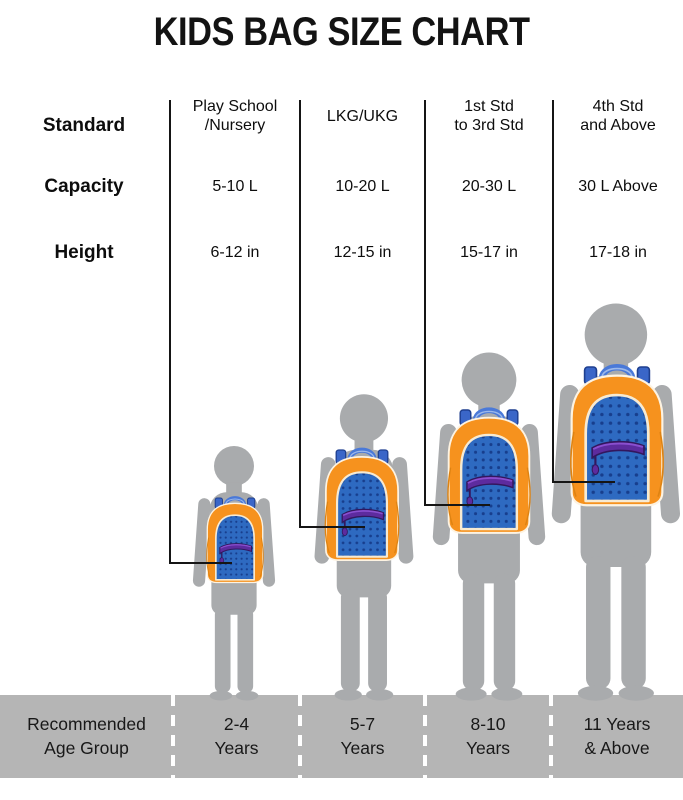  Describe the element at coordinates (235, 252) in the screenshot. I see `height-value-1: 6-12 in` at that location.